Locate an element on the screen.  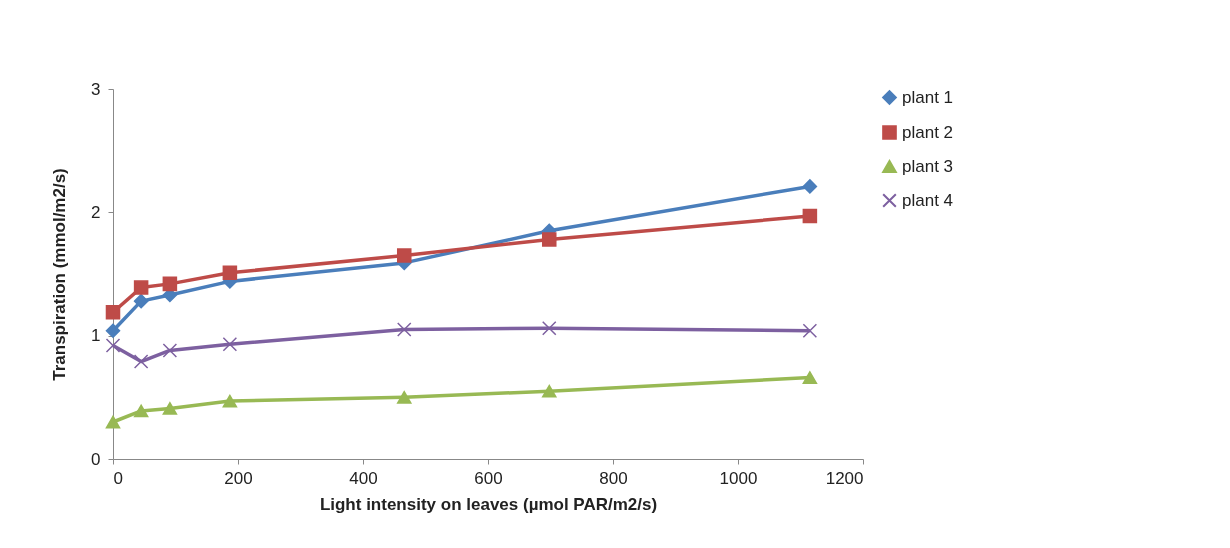
x-axis-title: Light intensity on leaves (µmol PAR/m2/s) is located at coordinates (488, 504).